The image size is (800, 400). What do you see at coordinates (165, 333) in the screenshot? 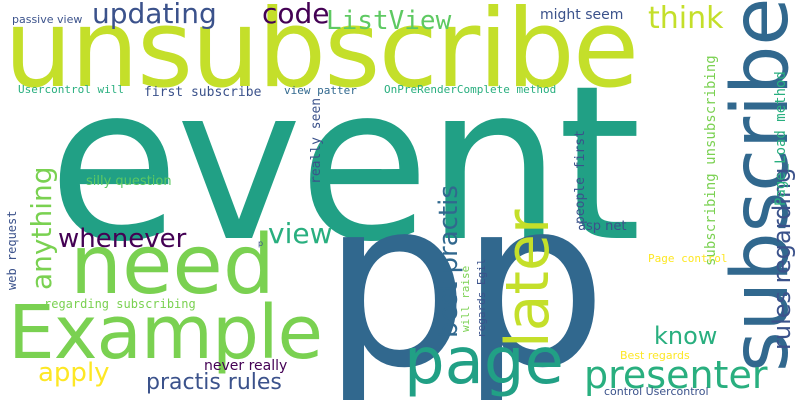
I see `word-example: Example` at bounding box center [165, 333].